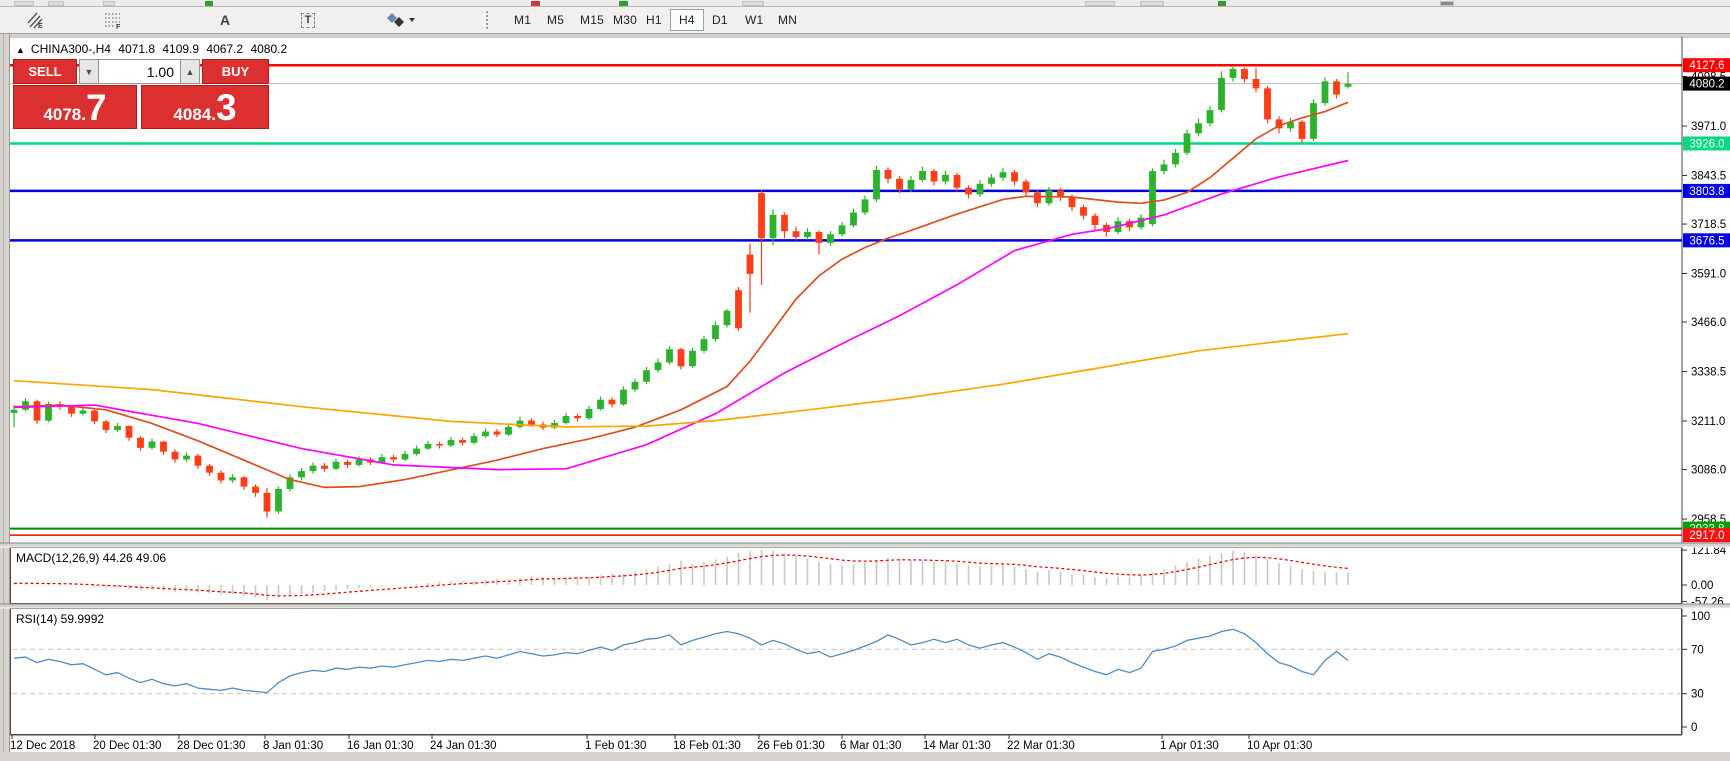  Describe the element at coordinates (1702, 586) in the screenshot. I see `macd-tick-label: 0.00` at that location.